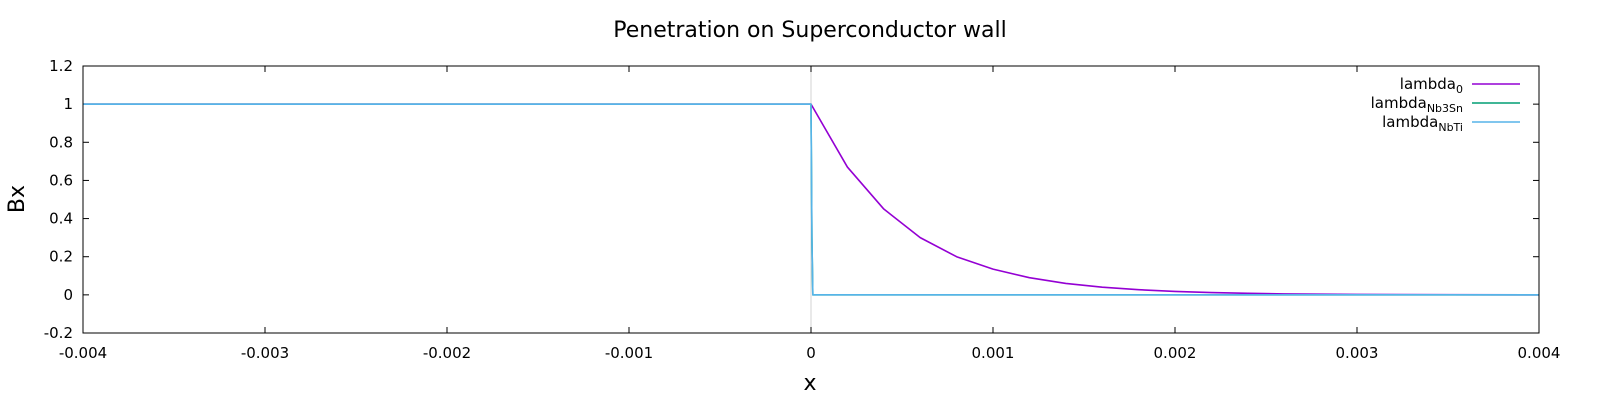 The image size is (1600, 400). I want to click on y-tick-label: 0.6, so click(61, 180).